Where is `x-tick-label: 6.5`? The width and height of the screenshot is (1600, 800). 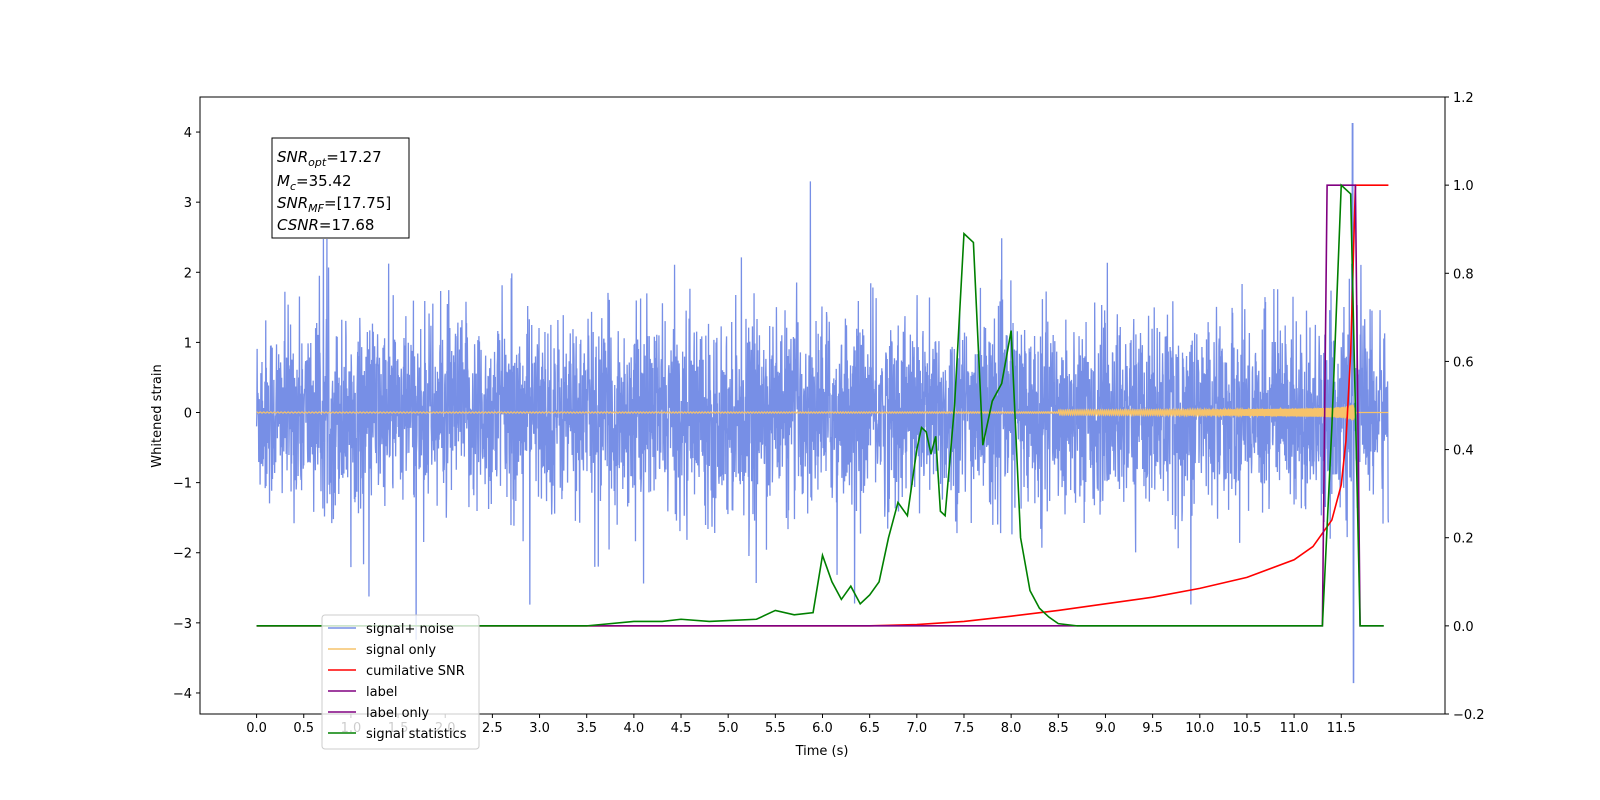
x-tick-label: 6.5 is located at coordinates (869, 728).